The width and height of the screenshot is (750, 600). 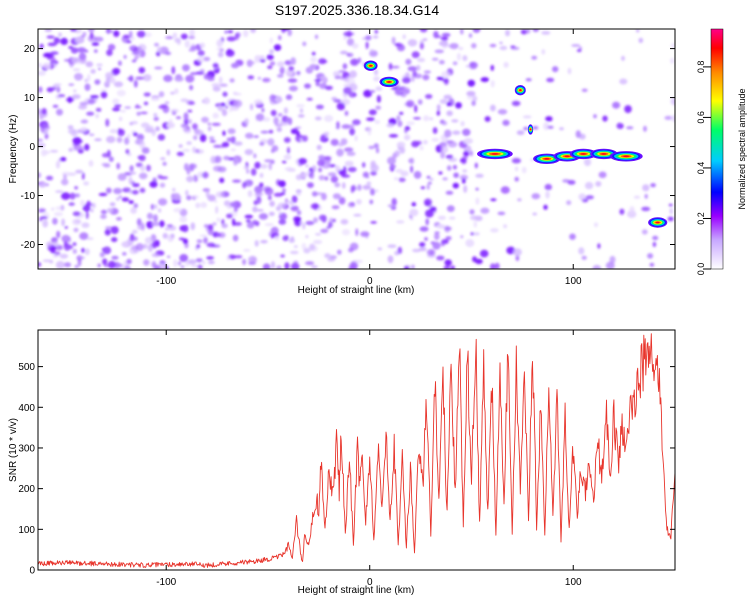 I want to click on y-tick-label: 0, so click(x=32, y=147).